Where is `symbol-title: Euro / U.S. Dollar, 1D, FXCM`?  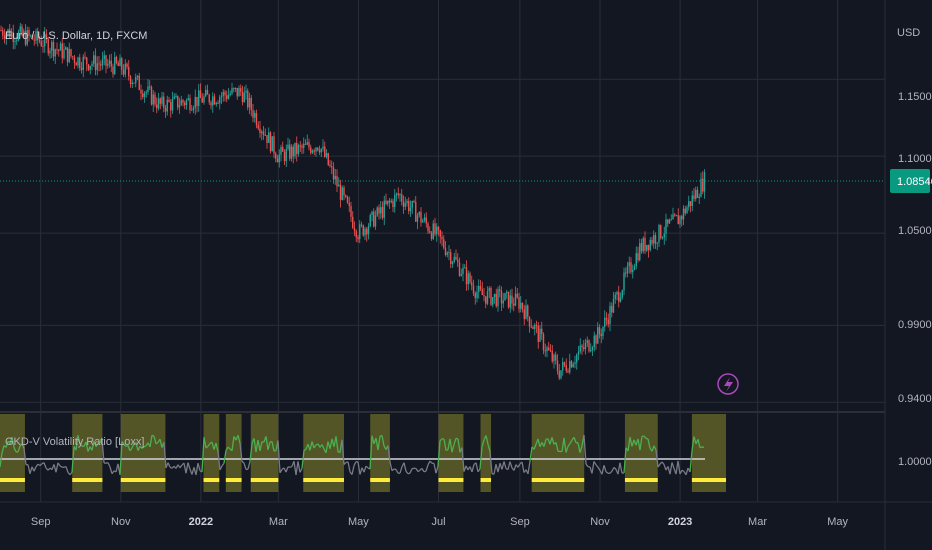
symbol-title: Euro / U.S. Dollar, 1D, FXCM is located at coordinates (76, 36).